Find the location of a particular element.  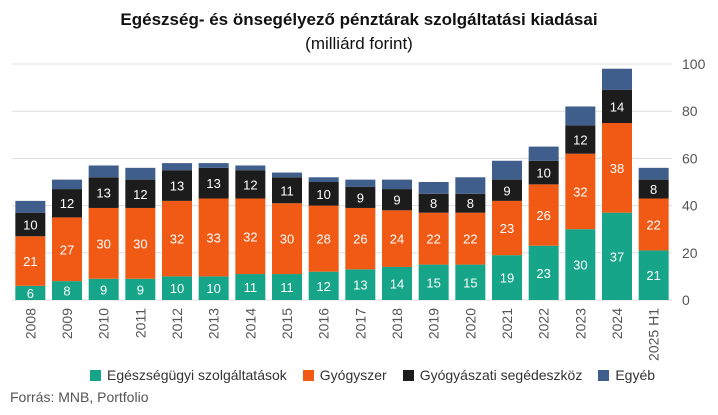

x-tick-label: 2008 is located at coordinates (30, 323).